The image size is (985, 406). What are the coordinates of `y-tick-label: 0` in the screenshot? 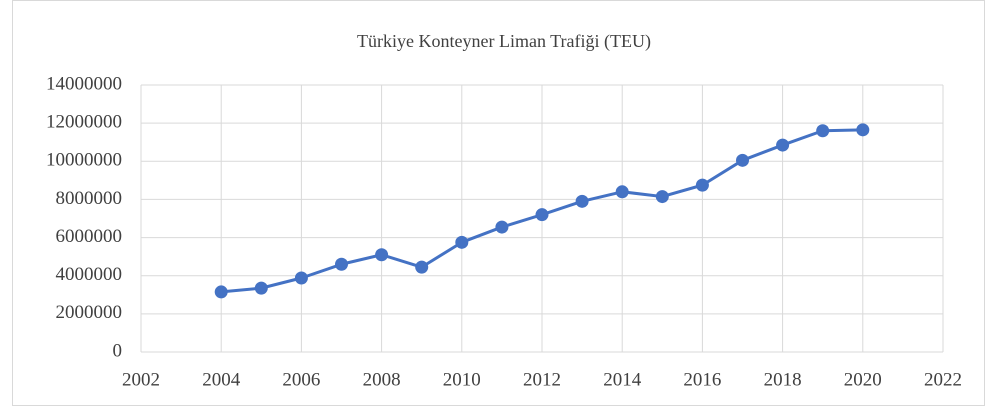 It's located at (118, 350).